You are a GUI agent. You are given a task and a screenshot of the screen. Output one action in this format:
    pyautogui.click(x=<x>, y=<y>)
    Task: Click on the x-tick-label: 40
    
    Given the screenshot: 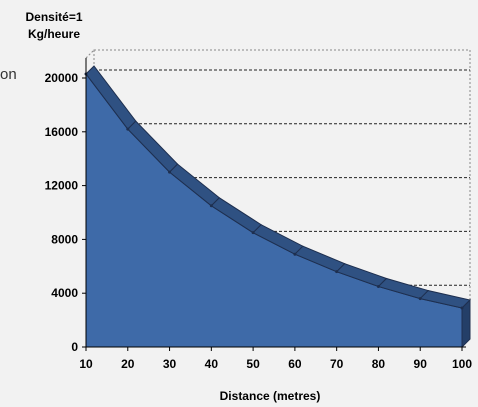 What is the action you would take?
    pyautogui.click(x=212, y=364)
    